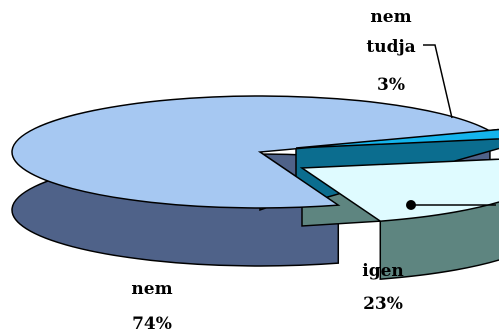 The width and height of the screenshot is (499, 331). What do you see at coordinates (390, 47) in the screenshot?
I see `label-nem-tudja-line2: tudja` at bounding box center [390, 47].